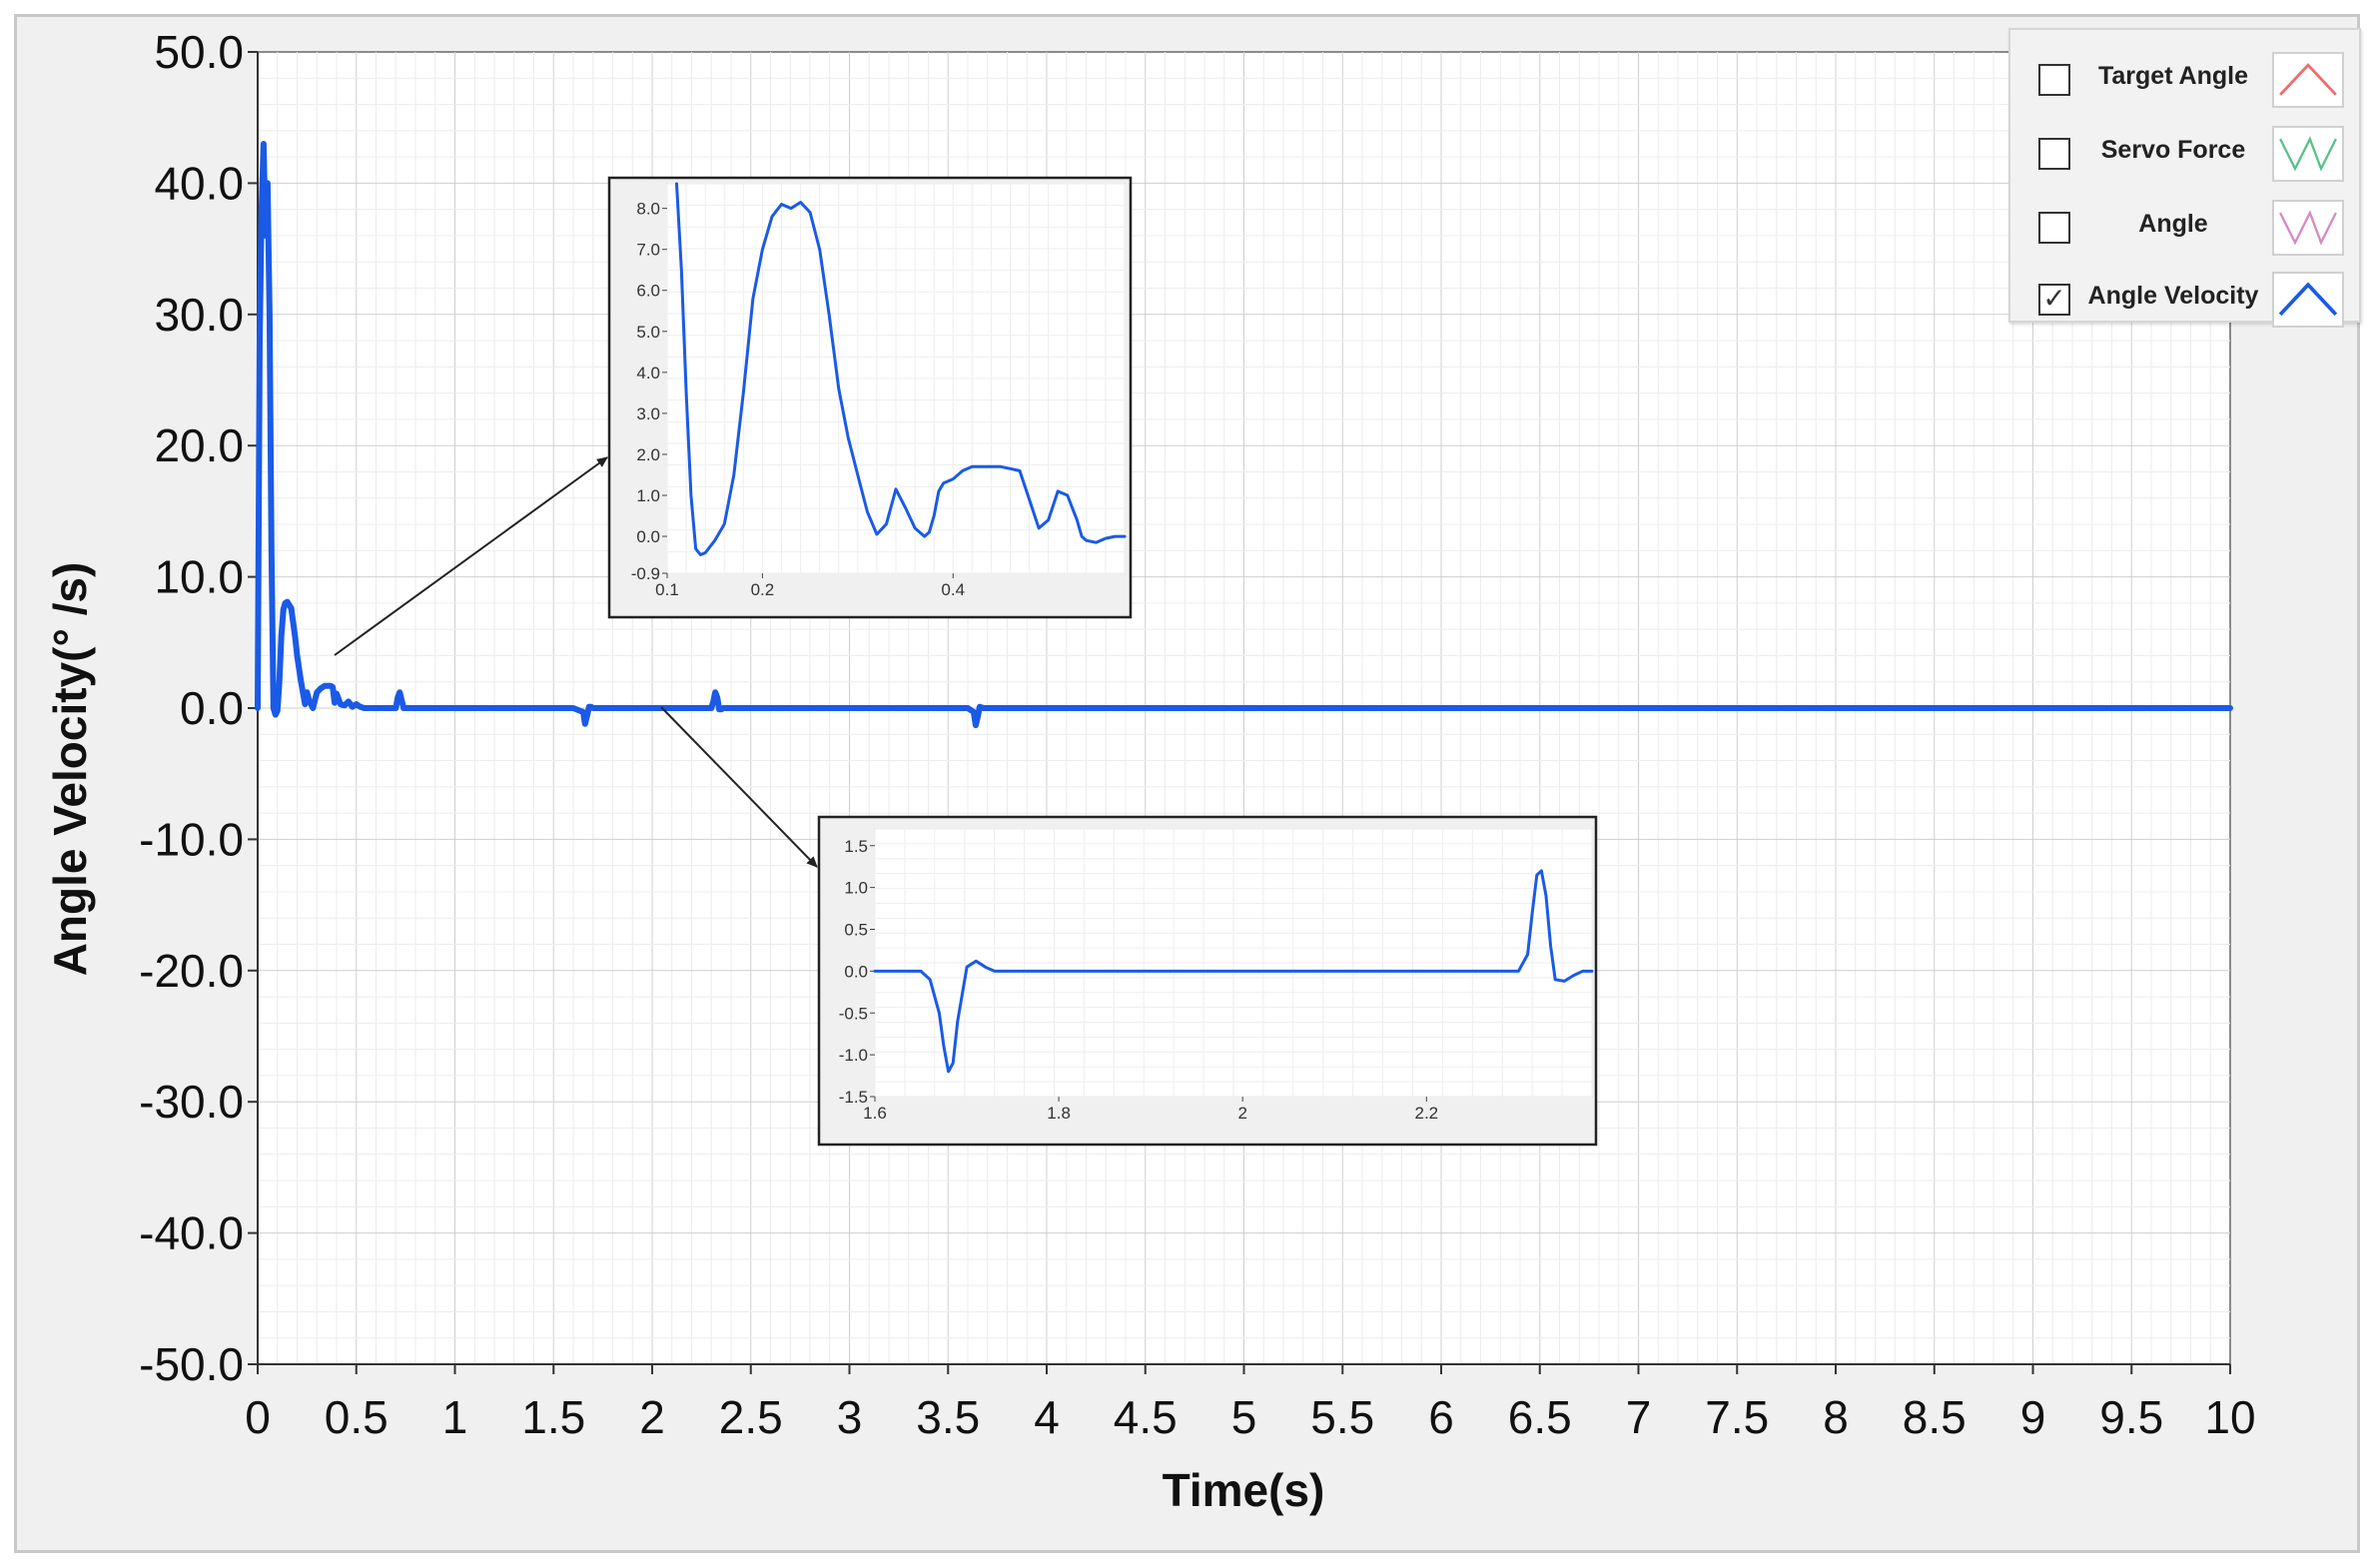 This screenshot has width=2377, height=1568. Describe the element at coordinates (1639, 1417) in the screenshot. I see `x-tick-label: 7` at that location.